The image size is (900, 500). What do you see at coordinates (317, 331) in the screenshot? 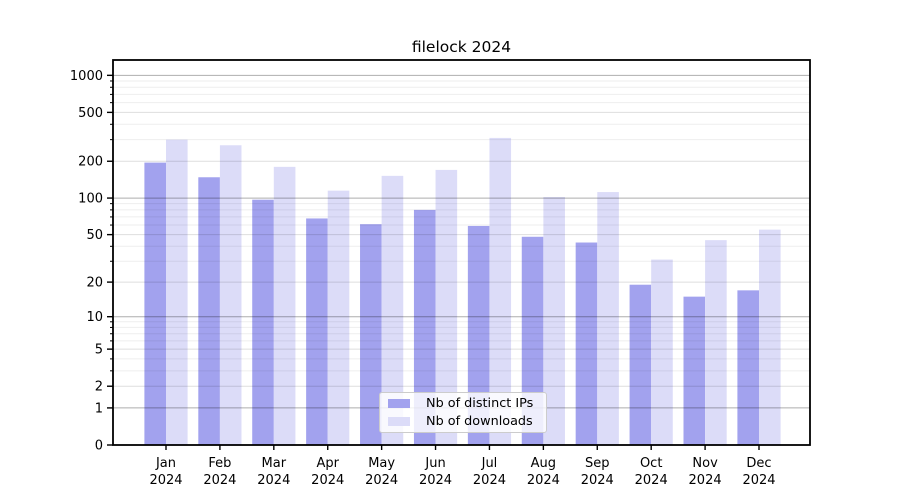
I see `bar-nb-of-distinct-ips-apr` at bounding box center [317, 331].